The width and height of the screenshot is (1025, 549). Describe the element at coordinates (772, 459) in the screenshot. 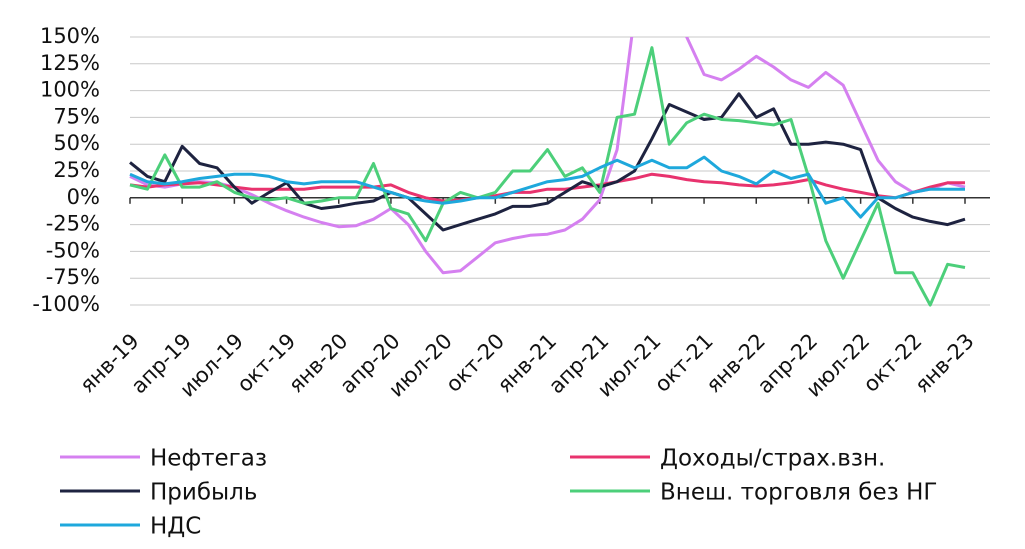

I see `legend-label: Доходы/страх.взн.` at that location.